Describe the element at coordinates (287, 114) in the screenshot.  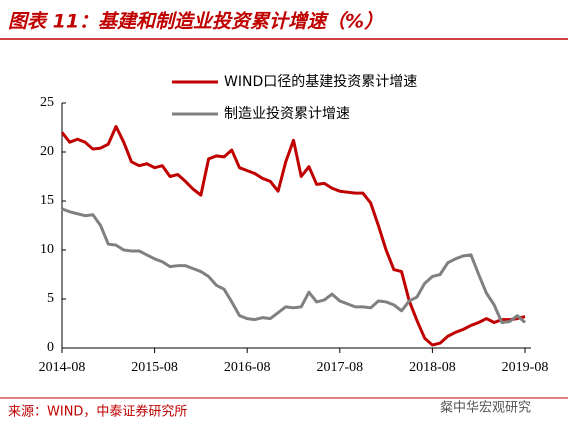
I see `legend-label: 制造业投资累计增速` at that location.